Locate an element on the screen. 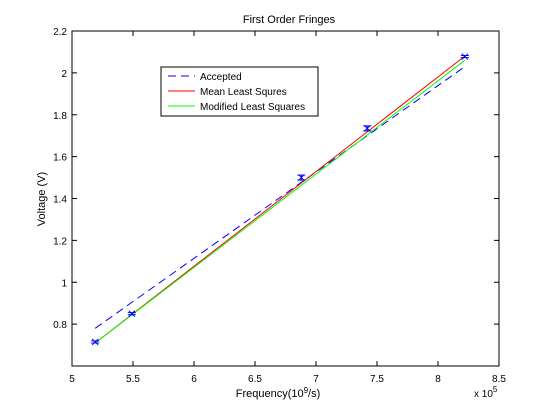  x-tick-label: 8.5 is located at coordinates (499, 379).